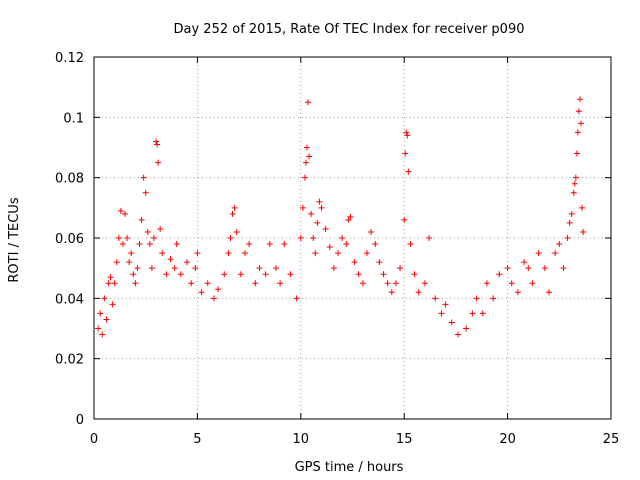 Image resolution: width=640 pixels, height=480 pixels. I want to click on y-tick-label: 0.12, so click(69, 58).